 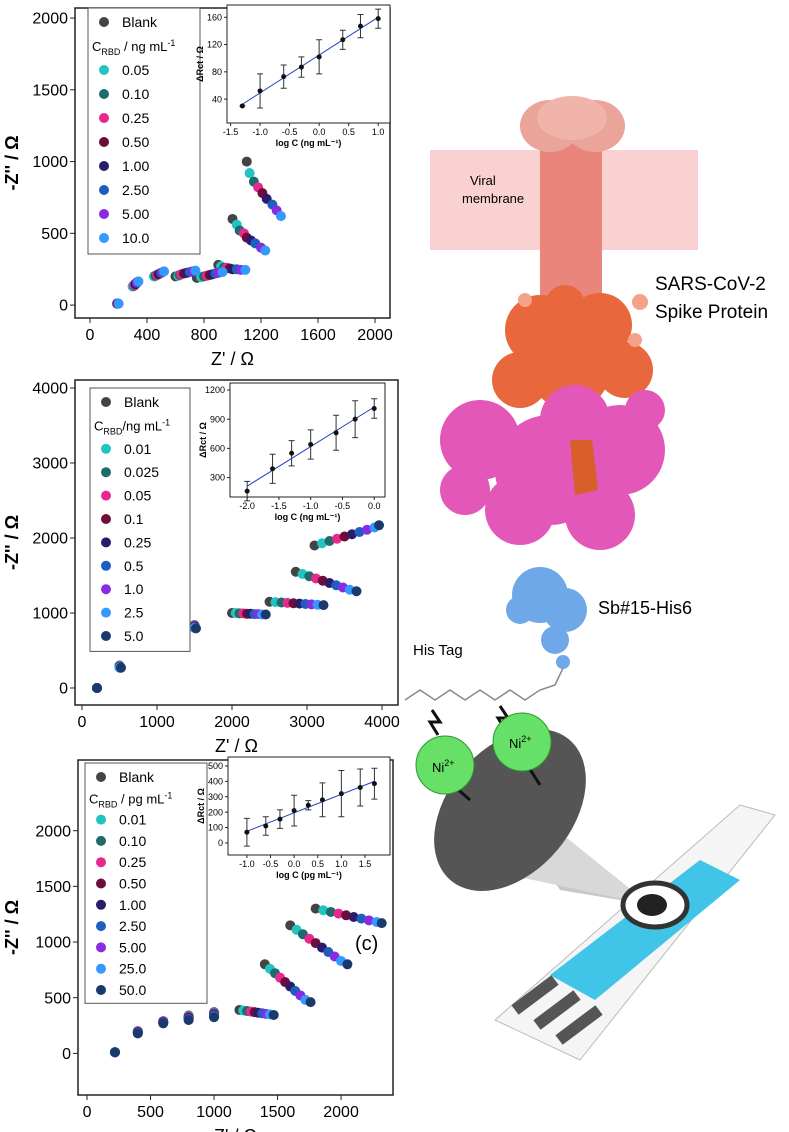 What do you see at coordinates (375, 335) in the screenshot?
I see `x-tick-label: 2000` at bounding box center [375, 335].